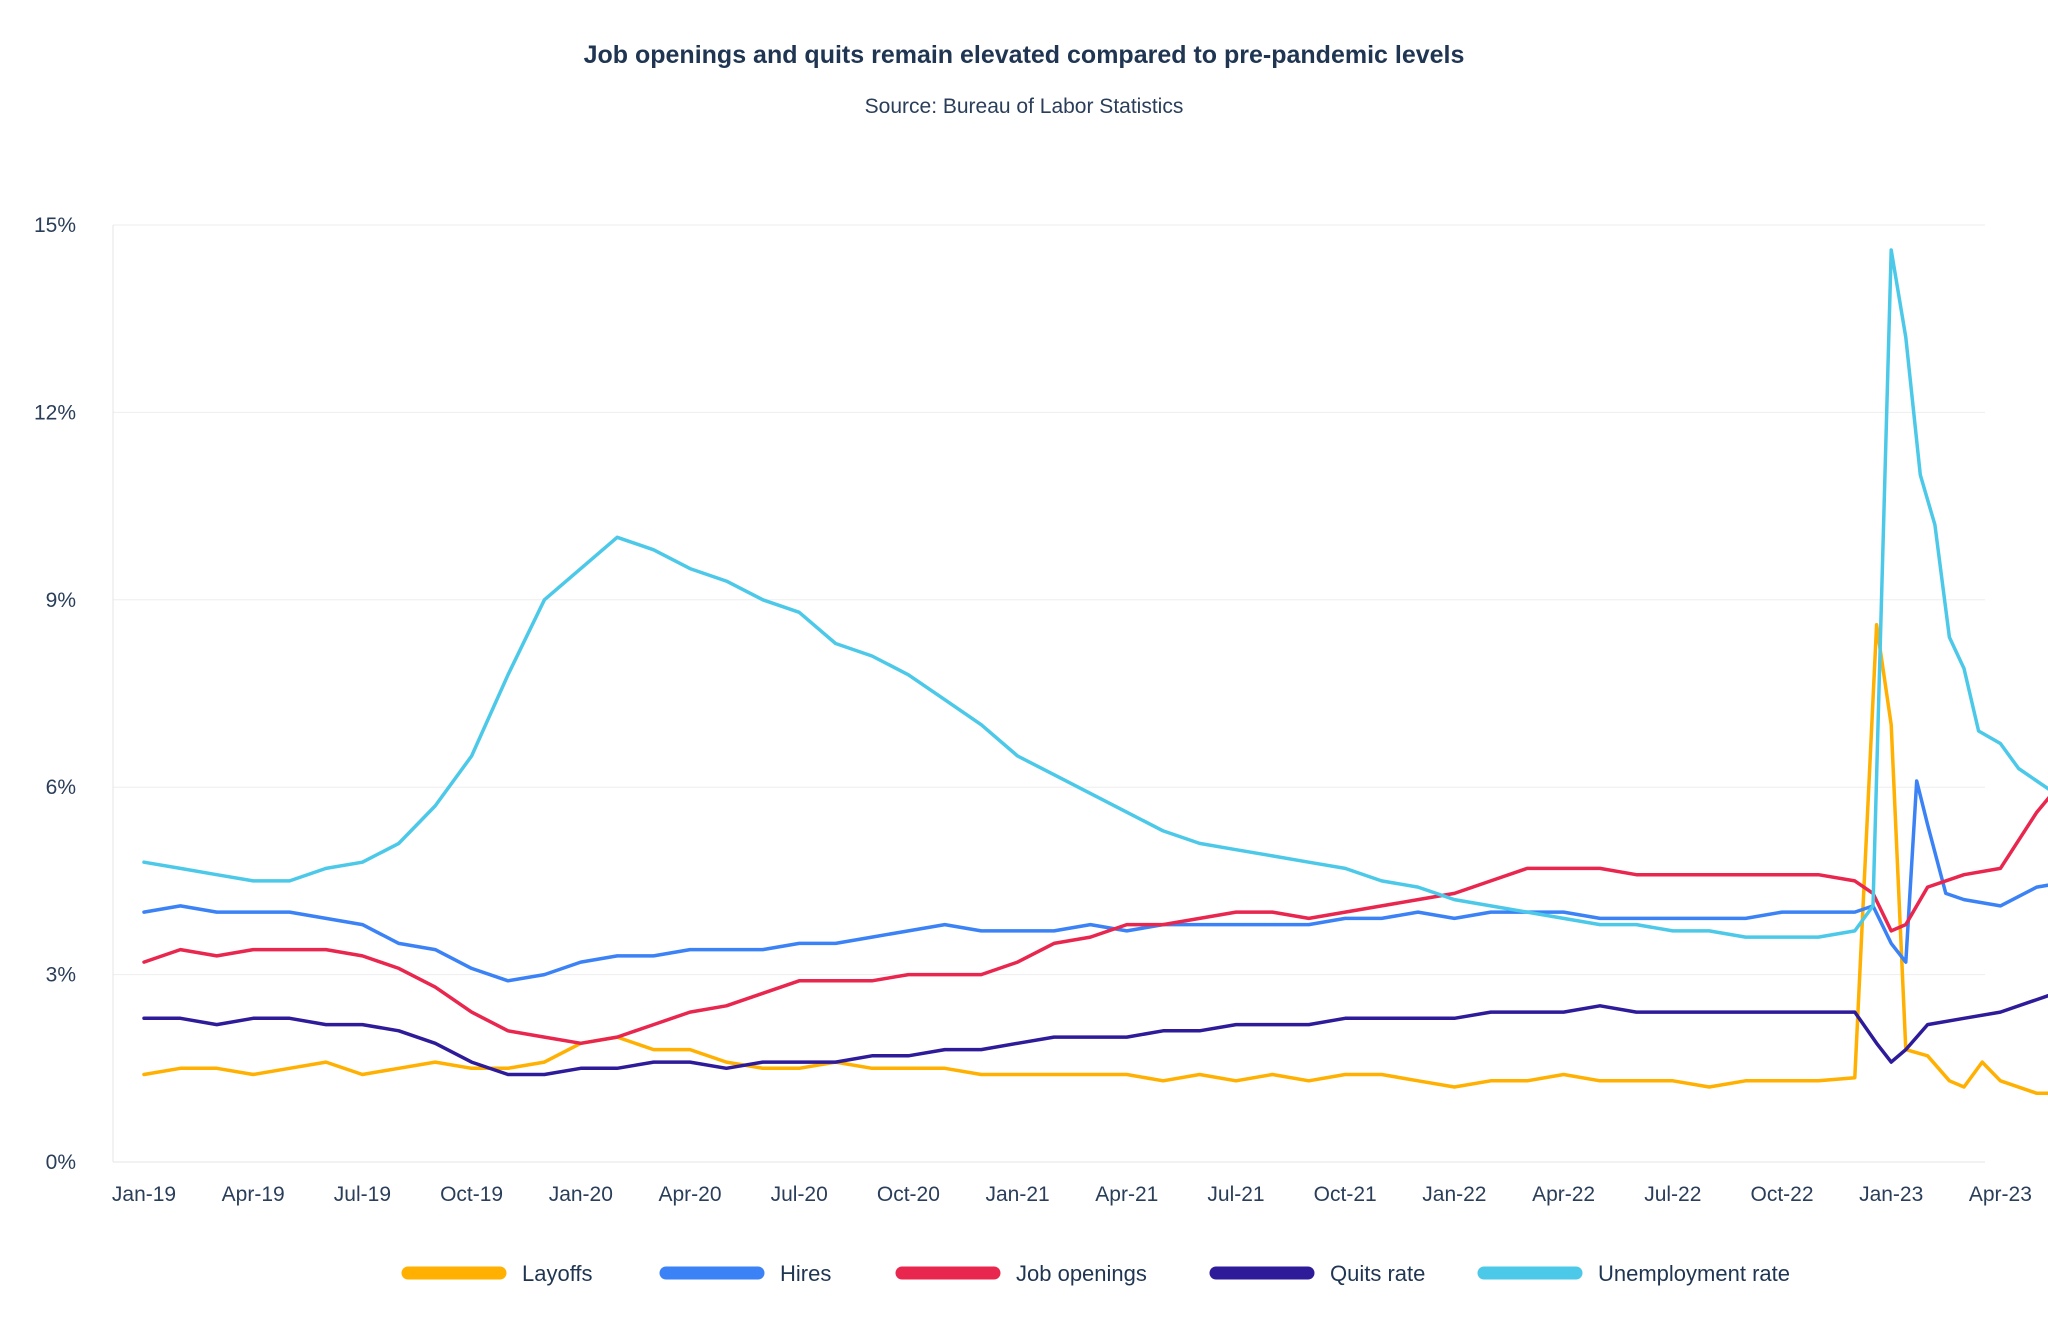  What do you see at coordinates (1017, 1194) in the screenshot?
I see `x-tick-label: Jan-21` at bounding box center [1017, 1194].